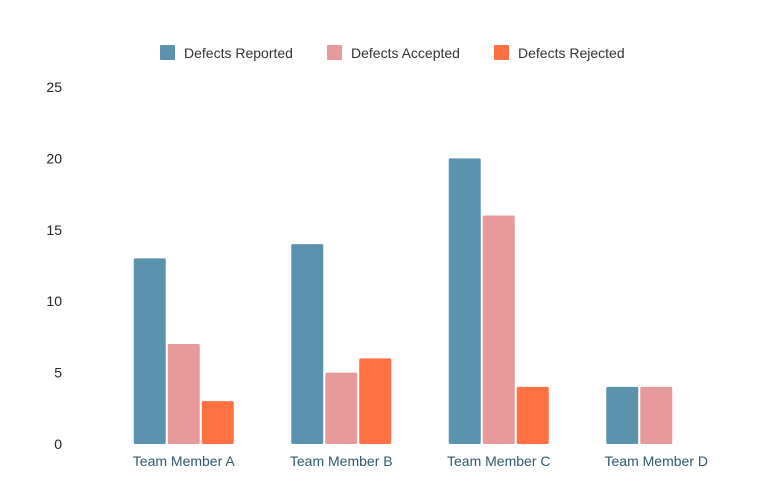 This screenshot has width=768, height=493. Describe the element at coordinates (54, 230) in the screenshot. I see `y-tick-label: 15` at that location.